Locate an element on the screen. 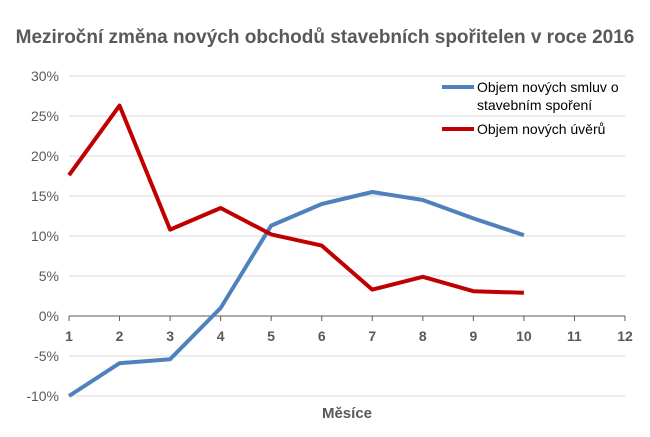  y-axis-ticks: -10% -5% 0% 5% 10% 15% 20% 25% 30% is located at coordinates (42, 236).